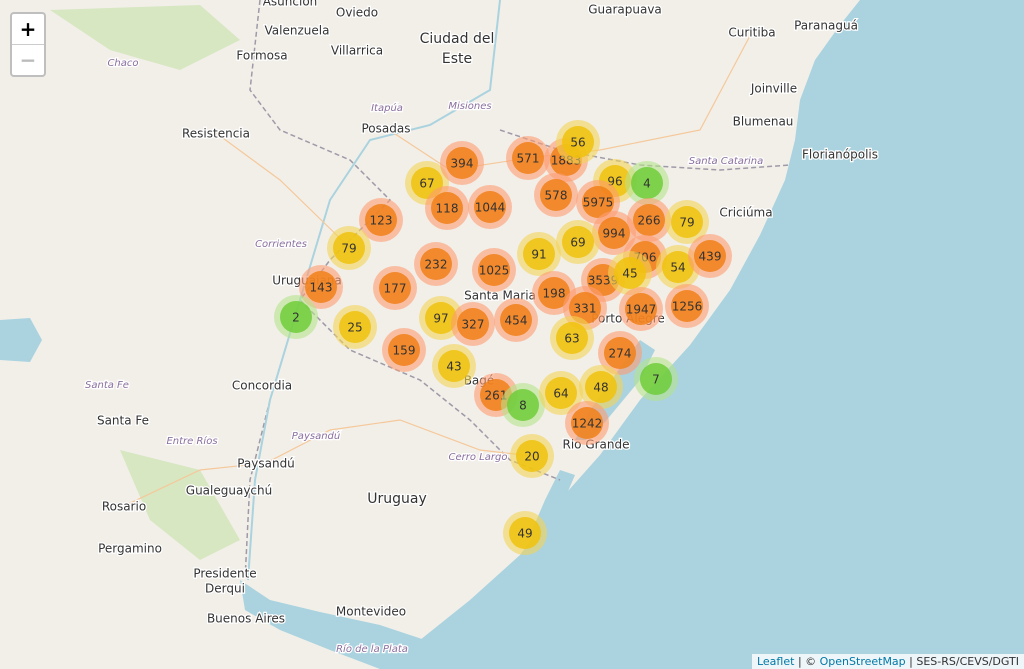 The width and height of the screenshot is (1024, 669). Describe the element at coordinates (180, 505) in the screenshot. I see `green-area` at that location.